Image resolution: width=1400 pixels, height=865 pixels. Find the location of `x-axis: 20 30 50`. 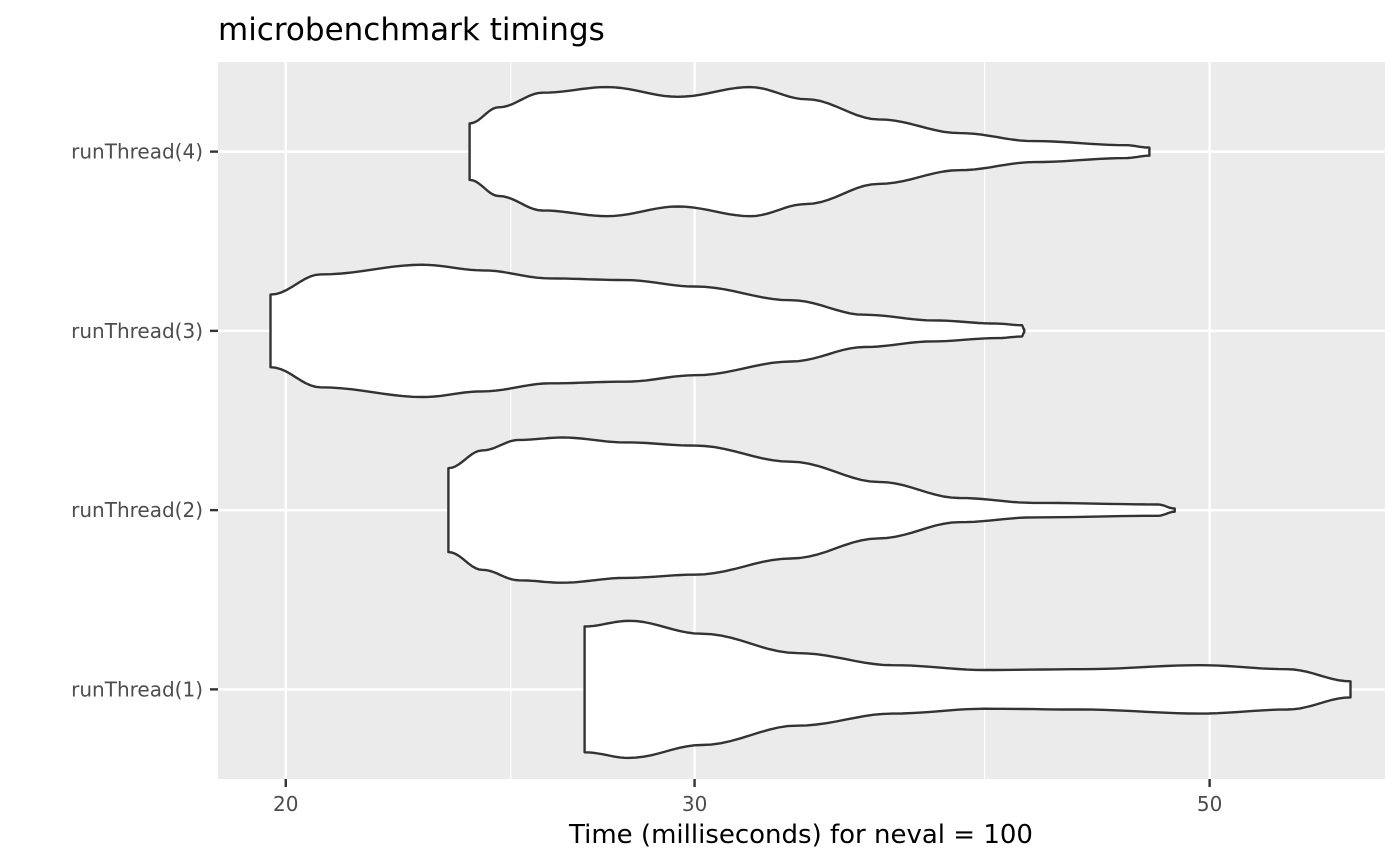

x-axis: 20 30 50 is located at coordinates (747, 797).